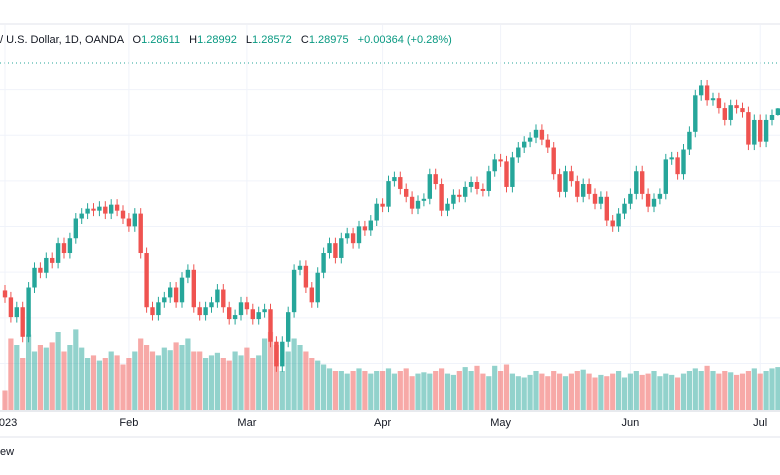 The width and height of the screenshot is (780, 475). Describe the element at coordinates (8, 423) in the screenshot. I see `x-tick-label: 2023` at that location.